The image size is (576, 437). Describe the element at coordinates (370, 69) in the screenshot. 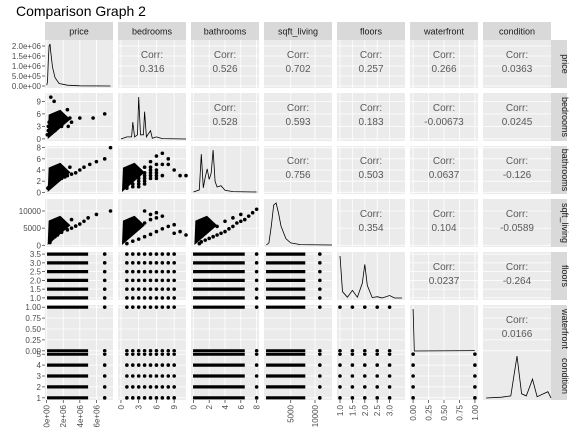

I see `corr-value-price-floors: 0.257` at that location.